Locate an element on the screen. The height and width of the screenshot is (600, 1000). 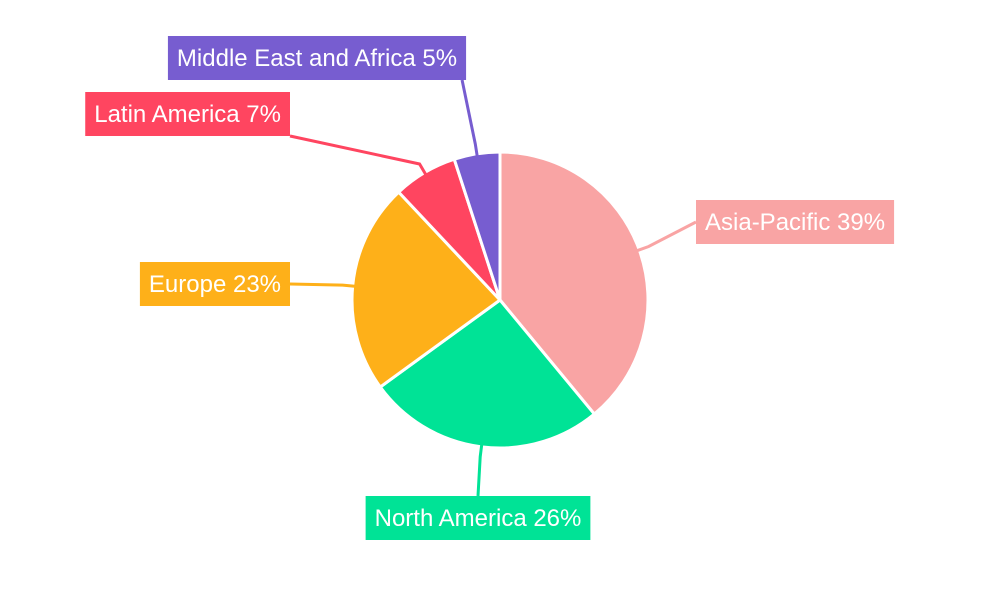
leader-line-middle-east-and-africa is located at coordinates (469, 118).